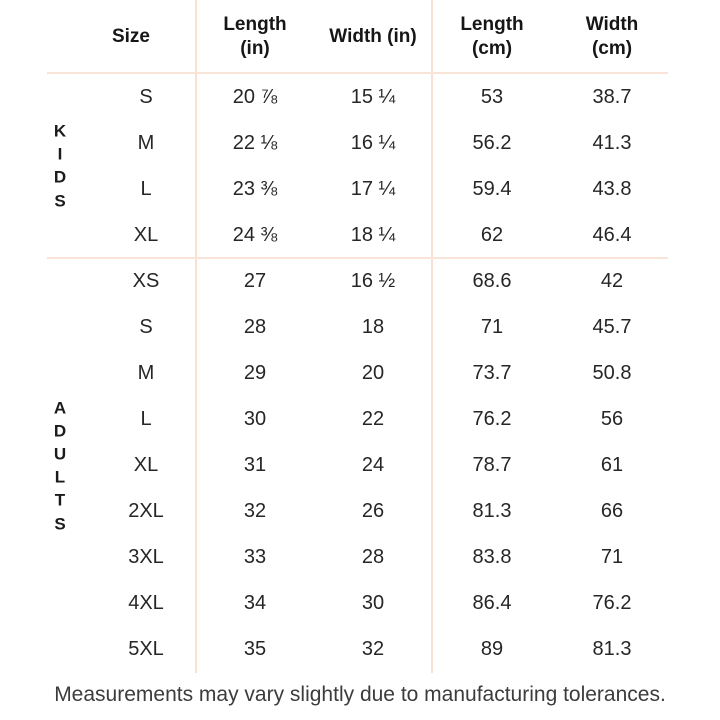 The height and width of the screenshot is (720, 720). Describe the element at coordinates (360, 558) in the screenshot. I see `table-row: 3XL 33 28 83.8 71` at that location.